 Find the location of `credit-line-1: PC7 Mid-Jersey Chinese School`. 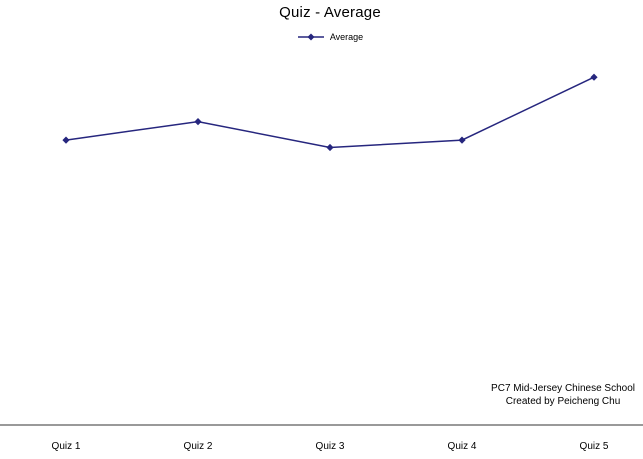

credit-line-1: PC7 Mid-Jersey Chinese School is located at coordinates (563, 388).